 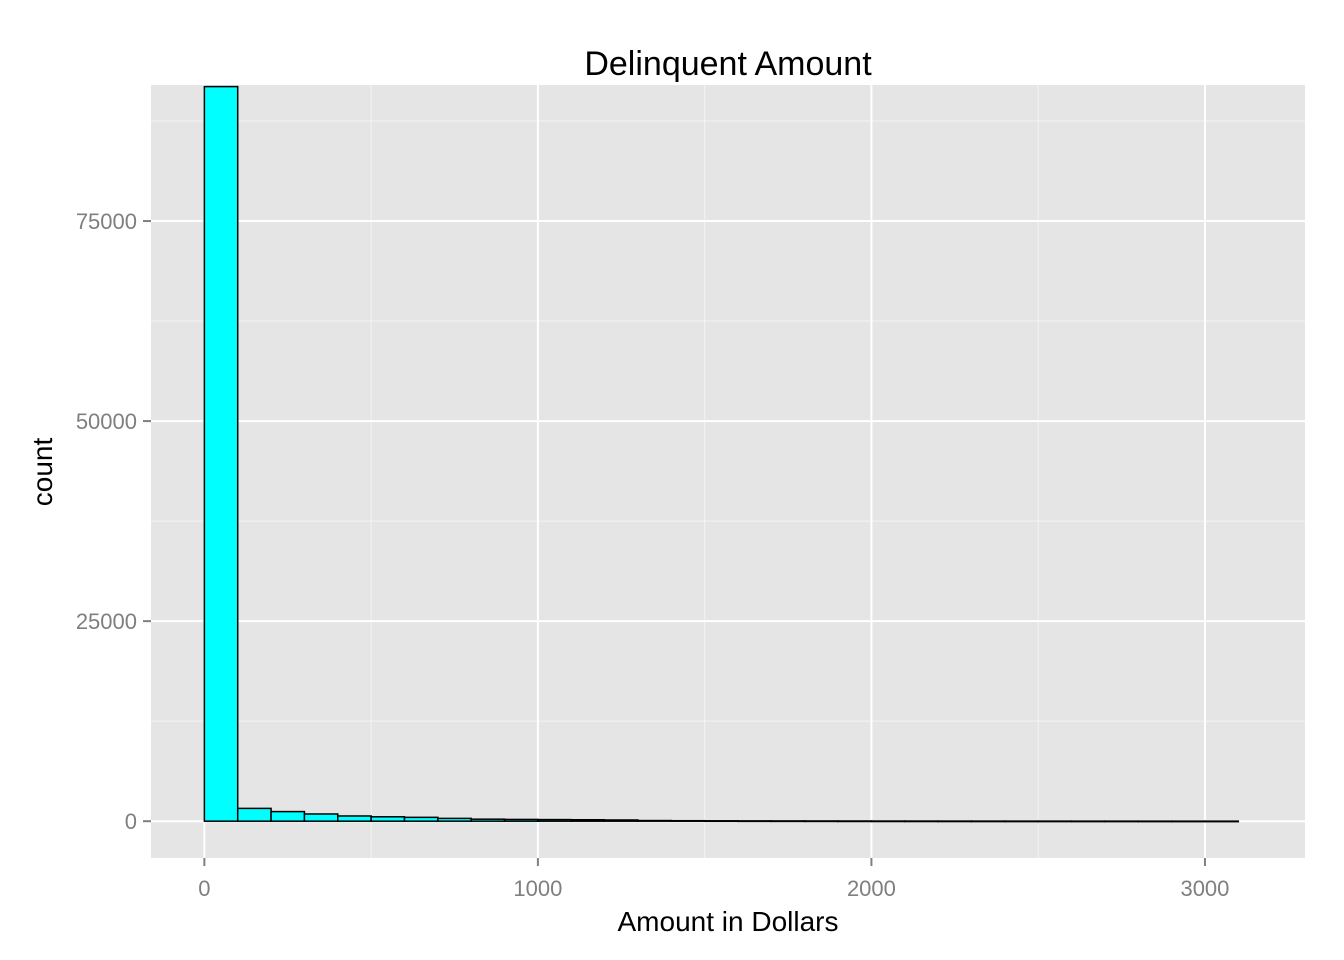 I want to click on y-axis-title: count, so click(x=42, y=472).